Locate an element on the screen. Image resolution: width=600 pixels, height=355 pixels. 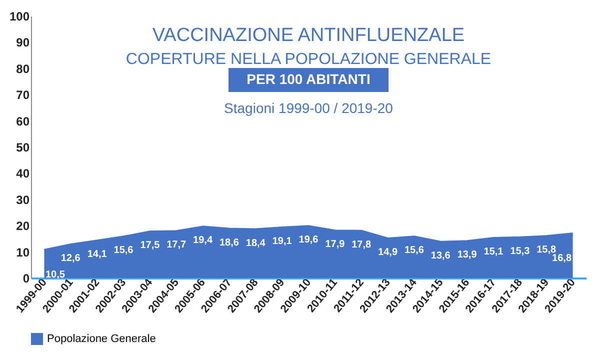
legend-label: Popolazione Generale is located at coordinates (101, 339).